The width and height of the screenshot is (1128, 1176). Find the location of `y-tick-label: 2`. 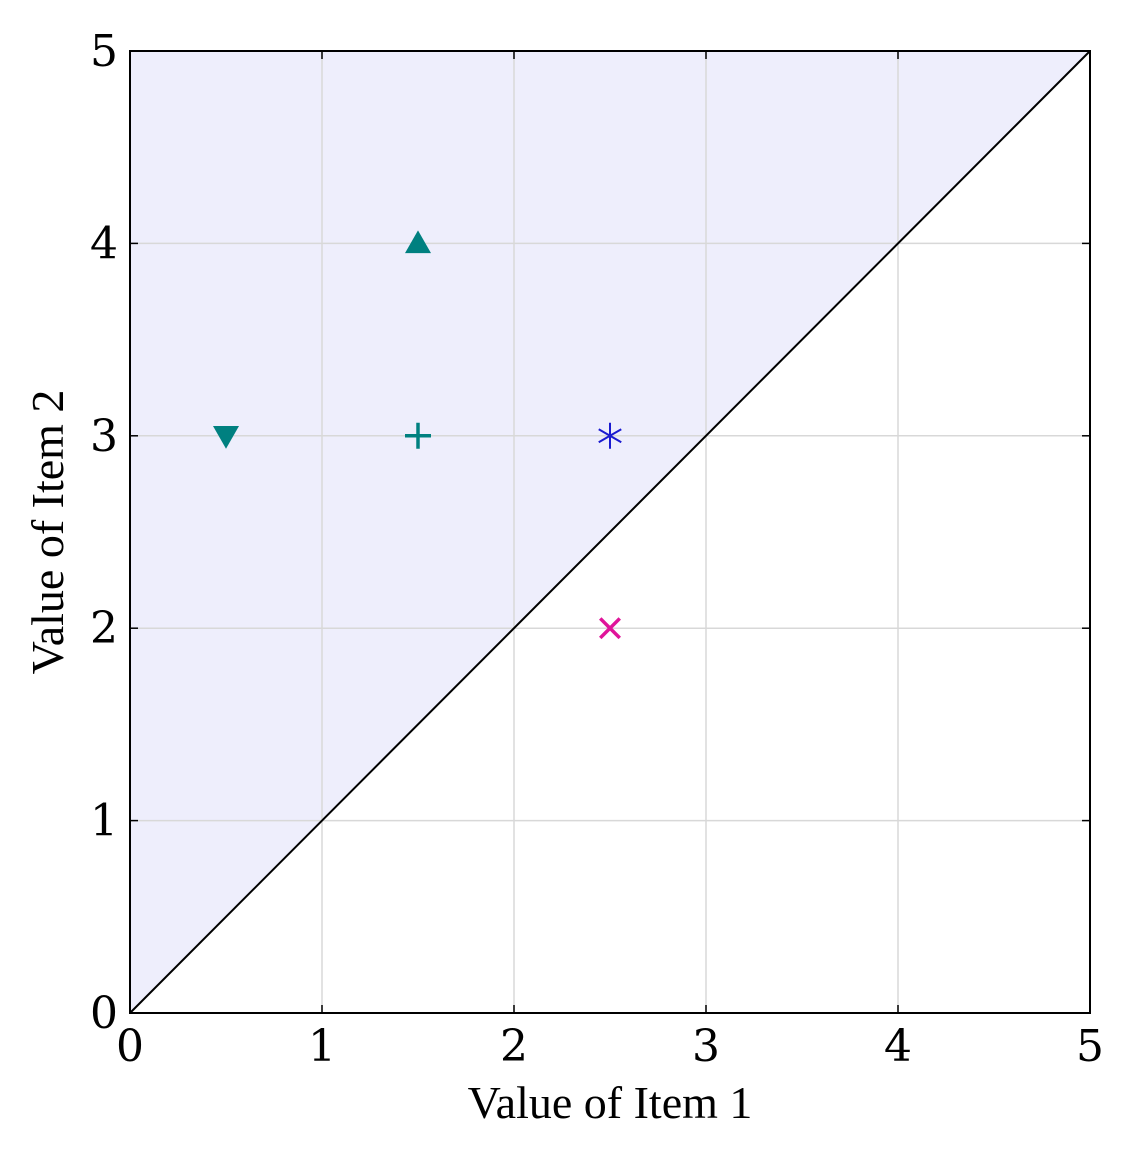

y-tick-label: 2 is located at coordinates (104, 628).